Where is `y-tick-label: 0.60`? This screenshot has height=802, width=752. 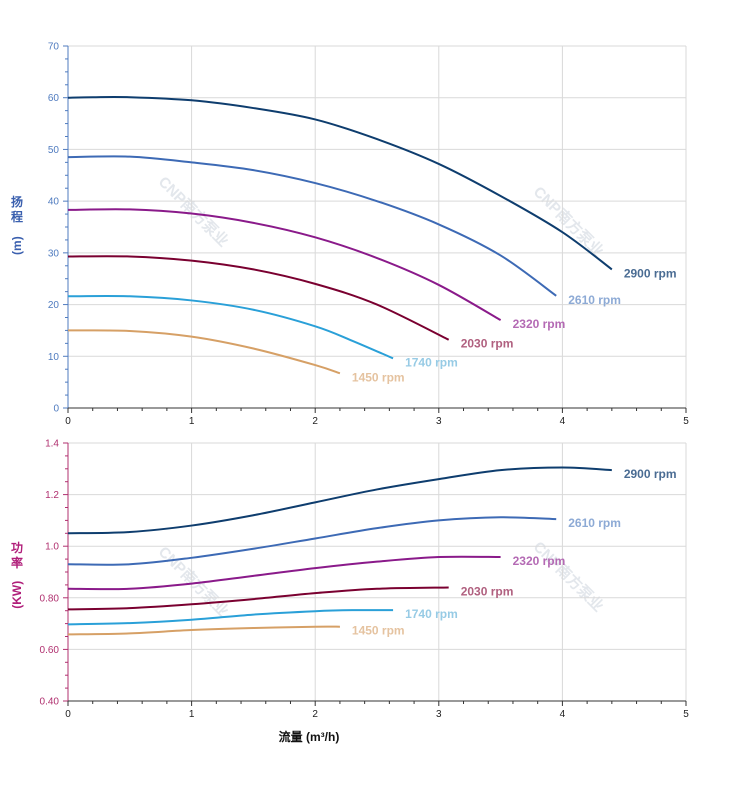
y-tick-label: 0.60 is located at coordinates (50, 650).